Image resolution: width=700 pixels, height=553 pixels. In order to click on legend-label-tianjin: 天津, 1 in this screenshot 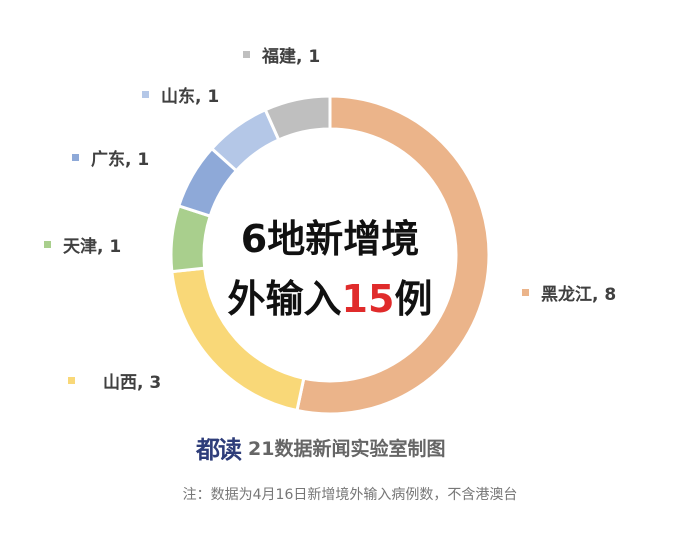, I will do `click(82, 244)`.